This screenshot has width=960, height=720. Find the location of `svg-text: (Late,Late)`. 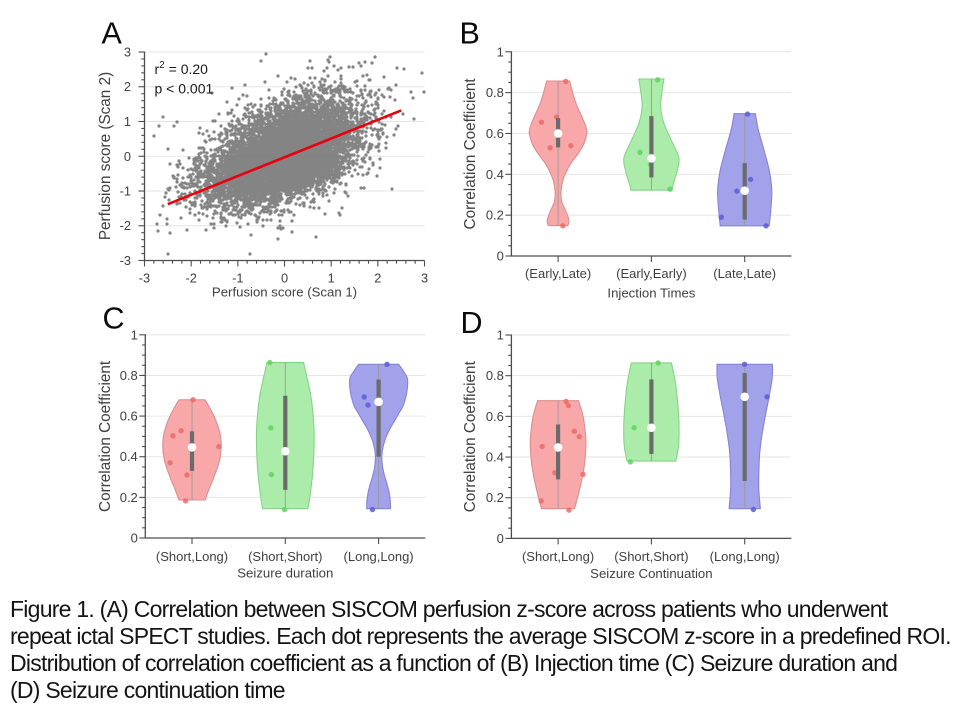

svg-text: (Late,Late) is located at coordinates (744, 273).